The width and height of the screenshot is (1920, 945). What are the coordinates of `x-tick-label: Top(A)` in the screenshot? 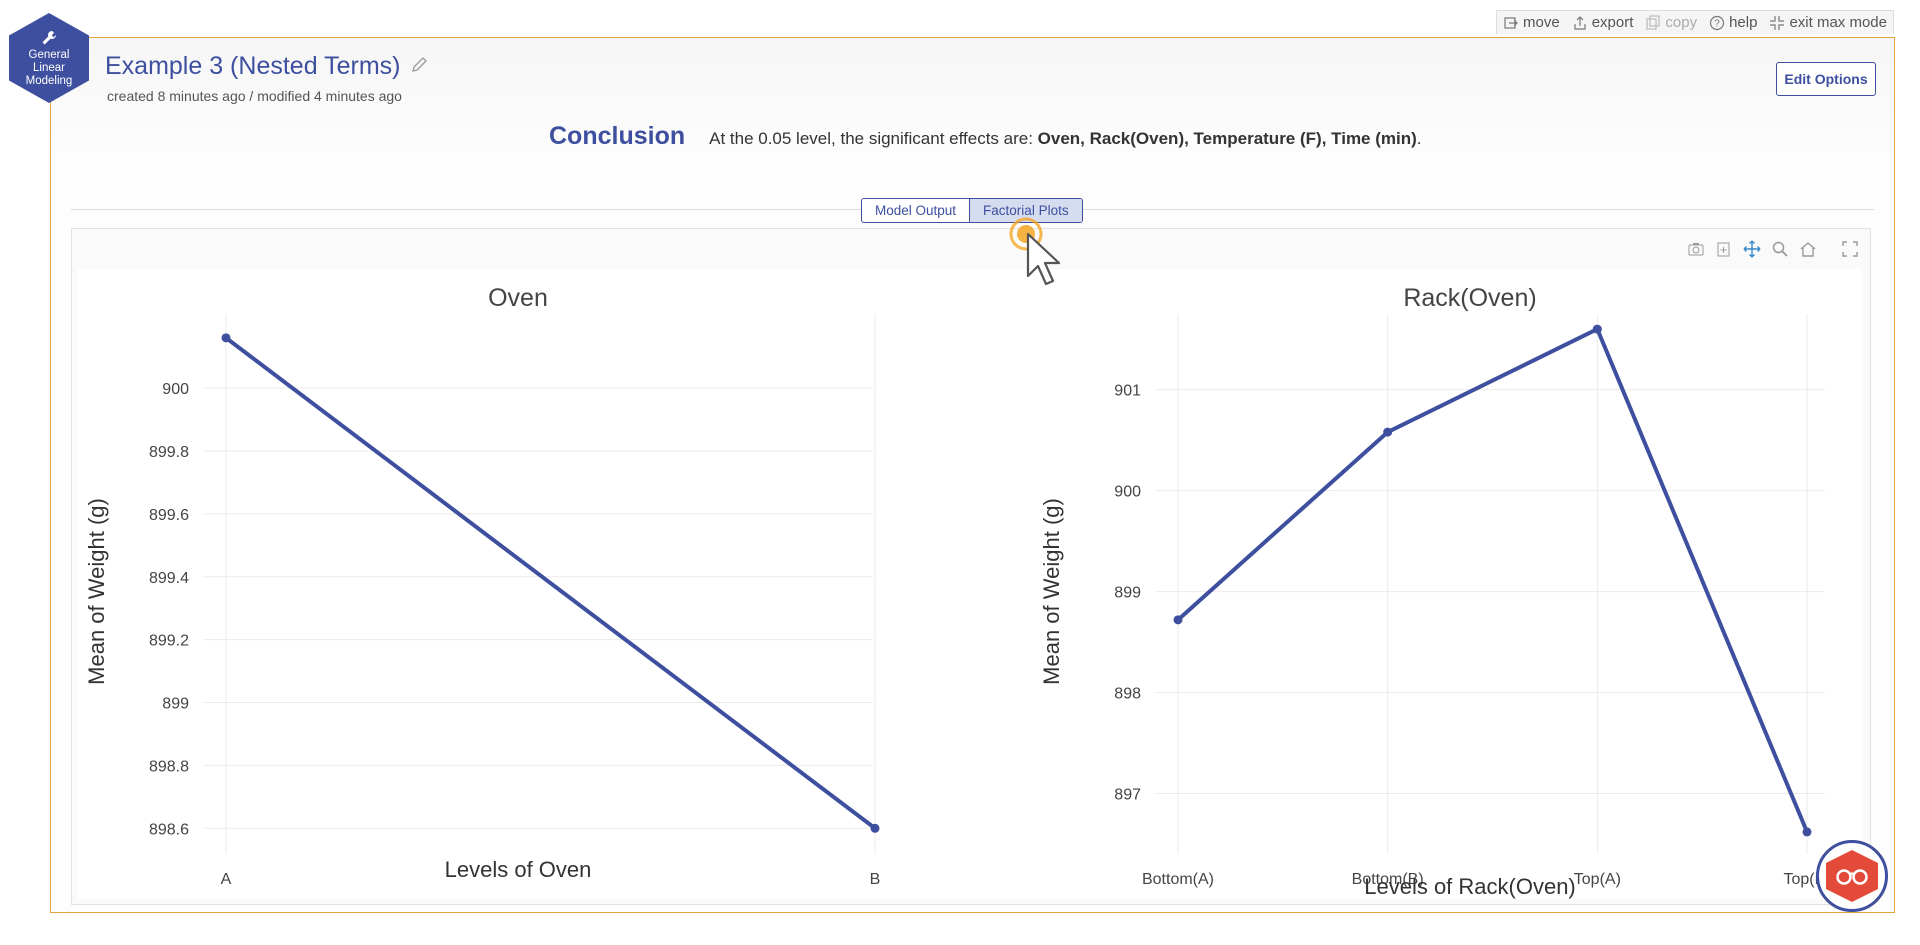 It's located at (1597, 879).